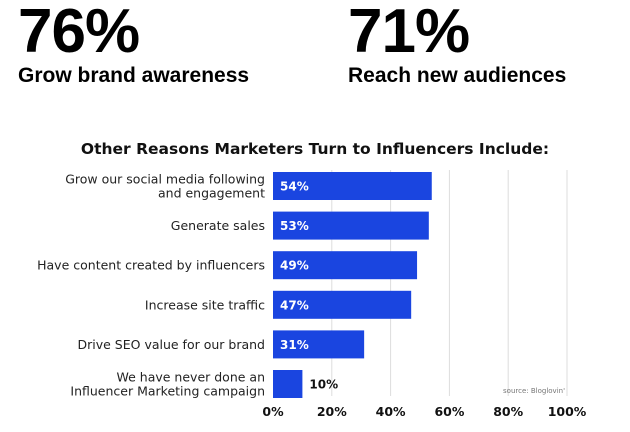 The height and width of the screenshot is (432, 630). I want to click on x-tick-label: 80%, so click(508, 411).